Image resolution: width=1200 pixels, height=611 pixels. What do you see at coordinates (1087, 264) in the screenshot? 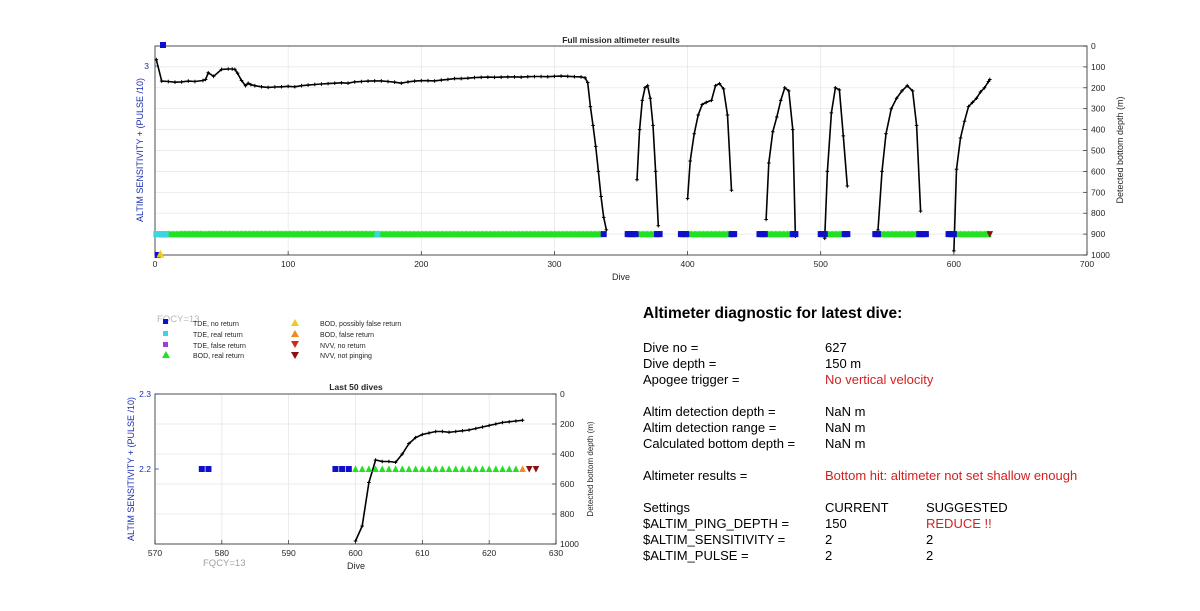
I see `top-x-tick-label: 700` at bounding box center [1087, 264].